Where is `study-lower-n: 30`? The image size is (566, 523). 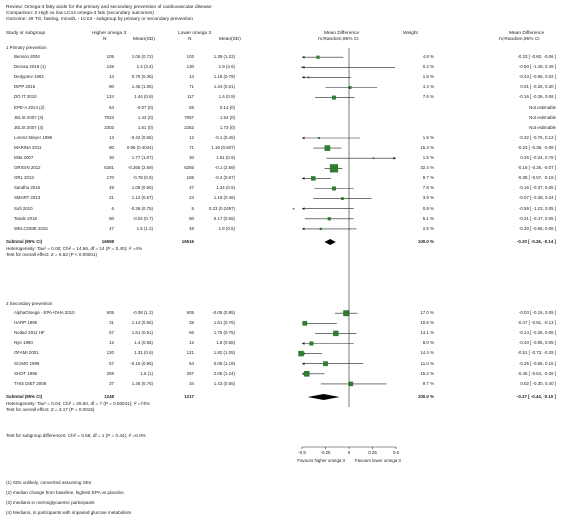
study-lower-n: 30 is located at coordinates (191, 157).